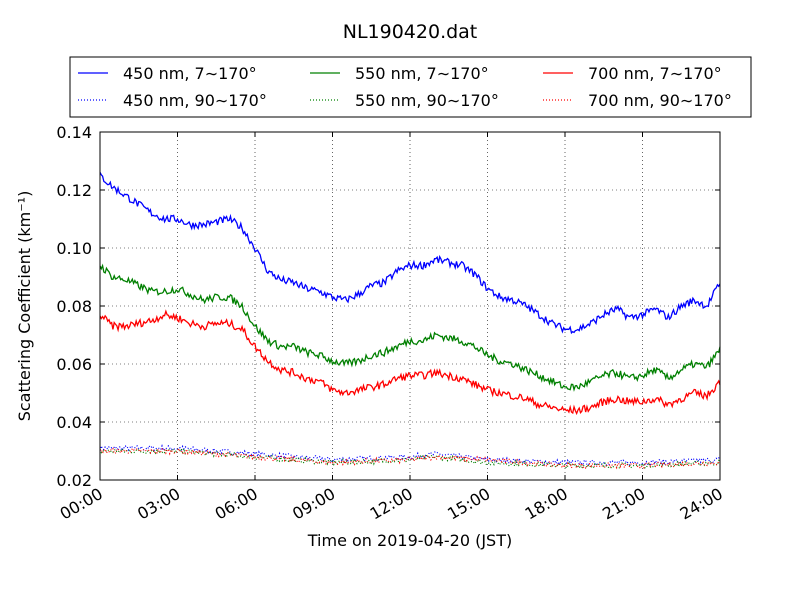 This screenshot has height=600, width=800. What do you see at coordinates (655, 73) in the screenshot?
I see `legend-label: 700 nm, 7∼170°` at bounding box center [655, 73].